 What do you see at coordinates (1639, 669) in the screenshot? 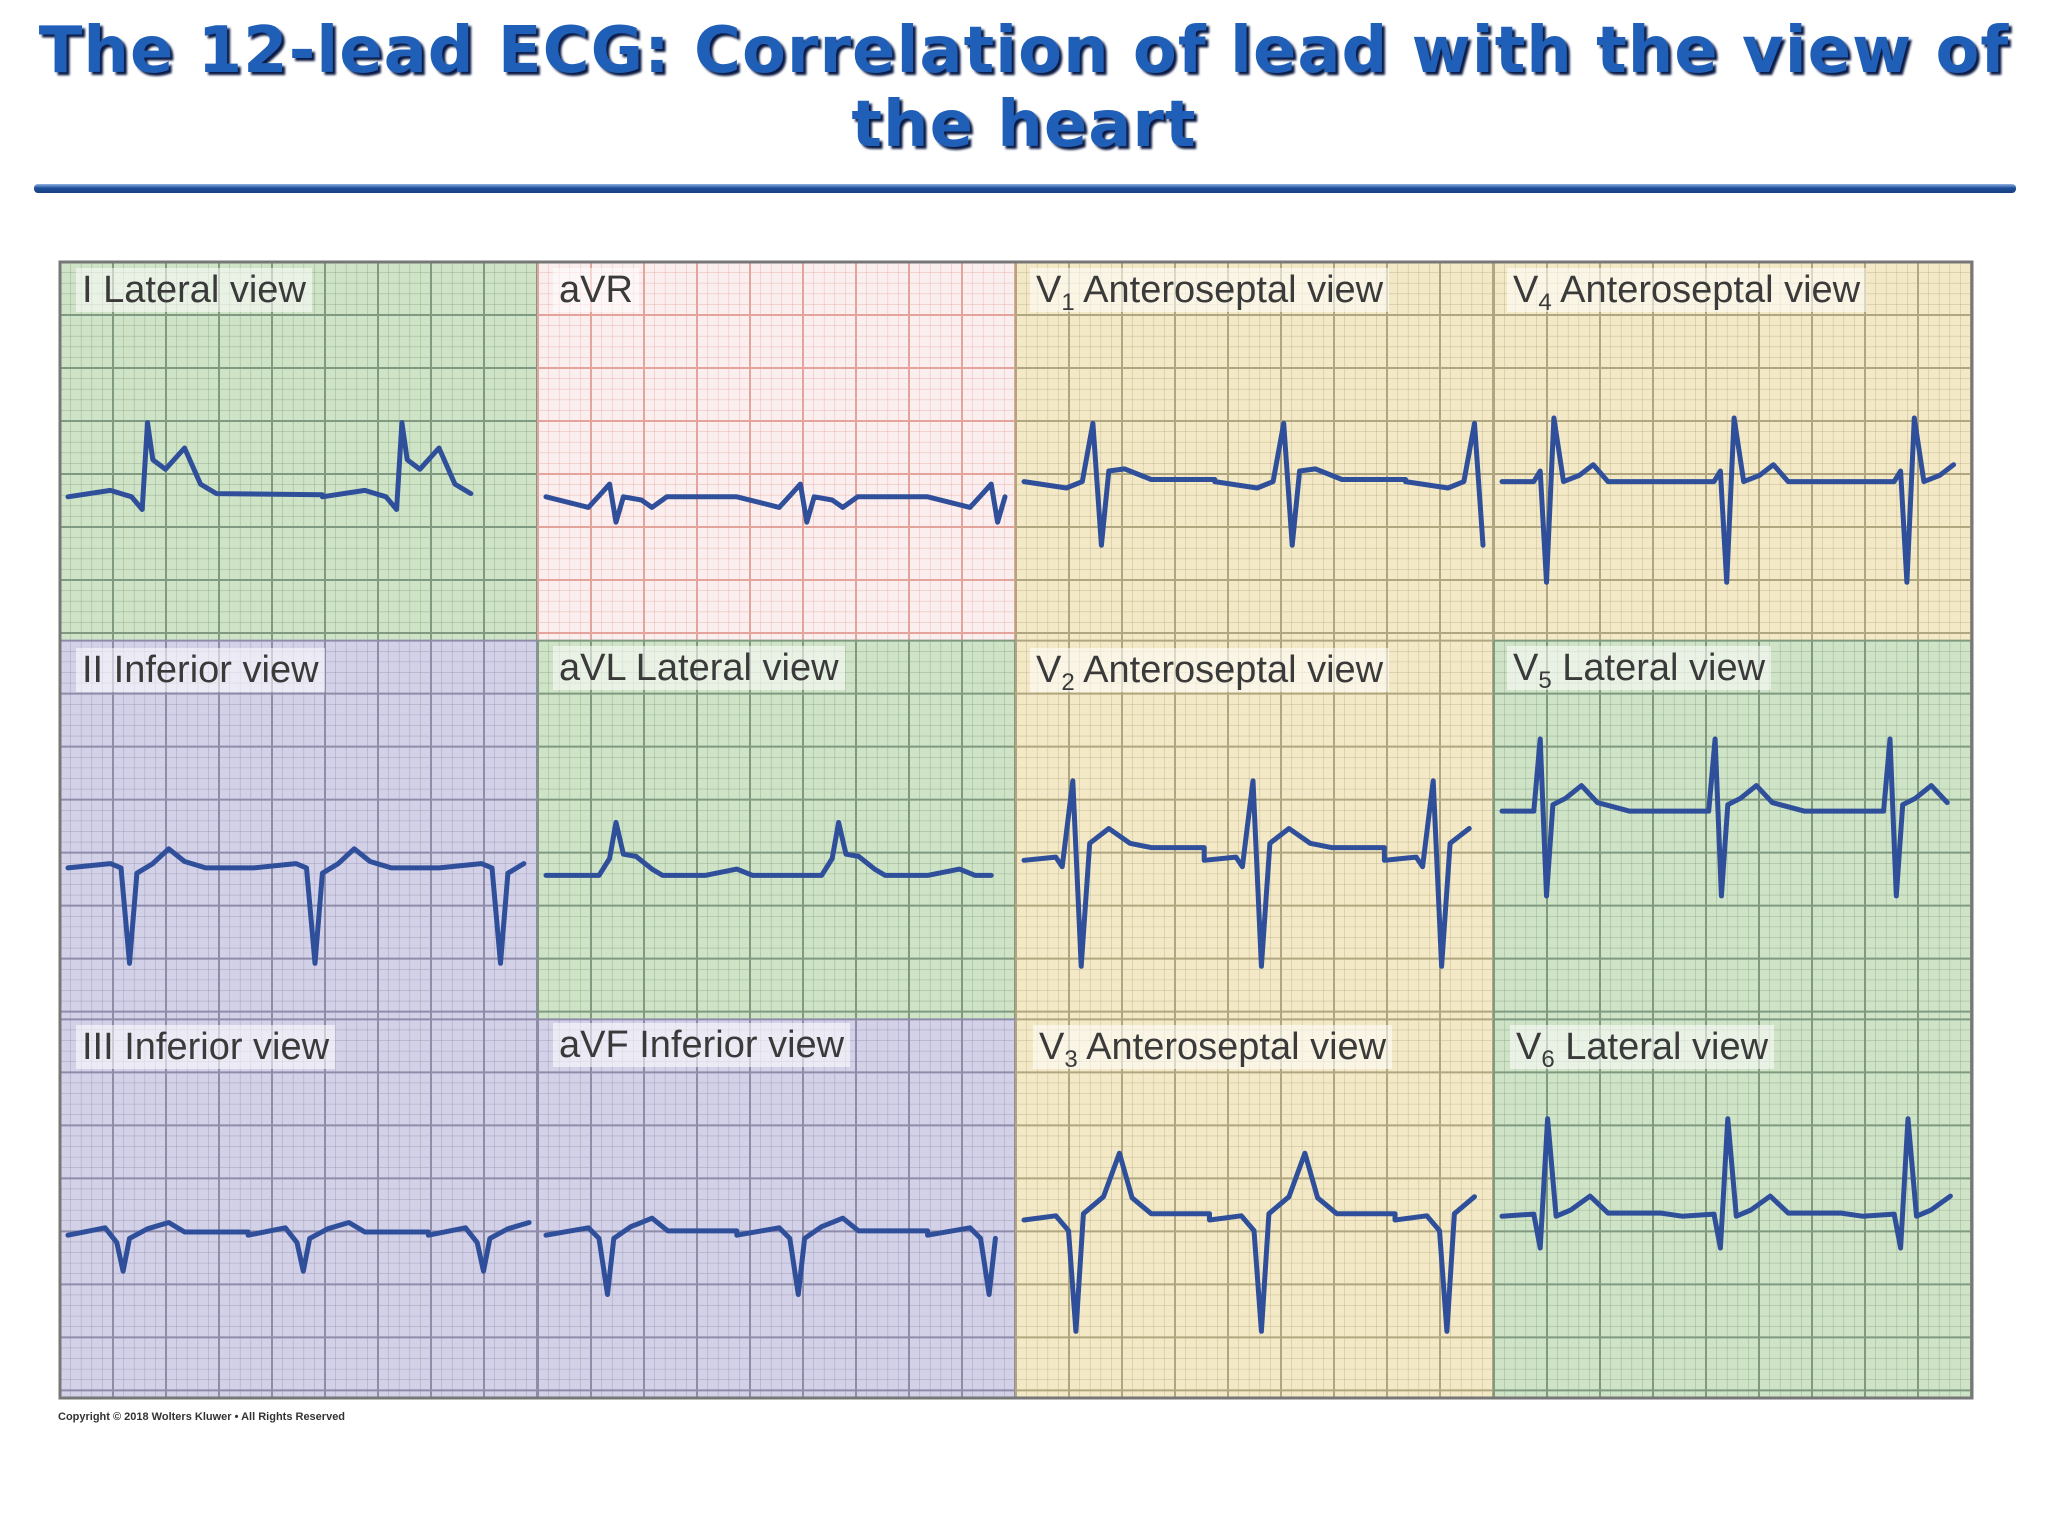
I see `lead-label-V5: V5 Lateral view` at bounding box center [1639, 669].